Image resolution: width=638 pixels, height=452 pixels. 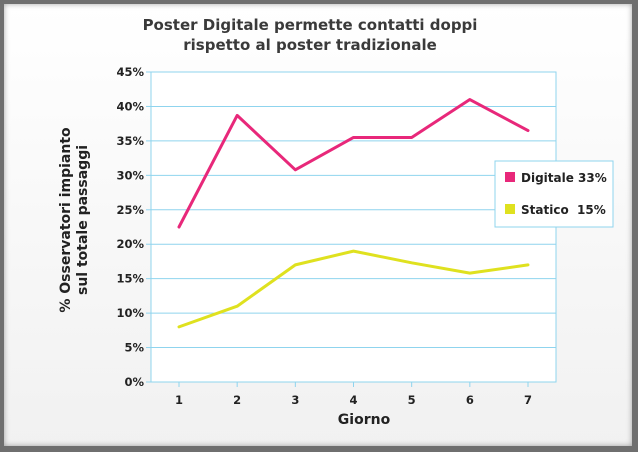 What do you see at coordinates (134, 382) in the screenshot?
I see `y-tick-label: 0%` at bounding box center [134, 382].